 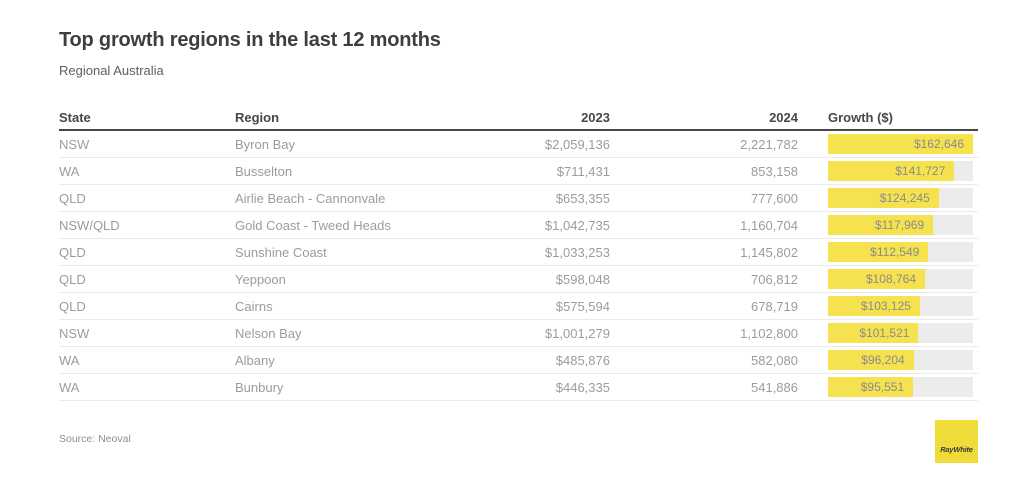 What do you see at coordinates (74, 333) in the screenshot?
I see `cell-state: NSW` at bounding box center [74, 333].